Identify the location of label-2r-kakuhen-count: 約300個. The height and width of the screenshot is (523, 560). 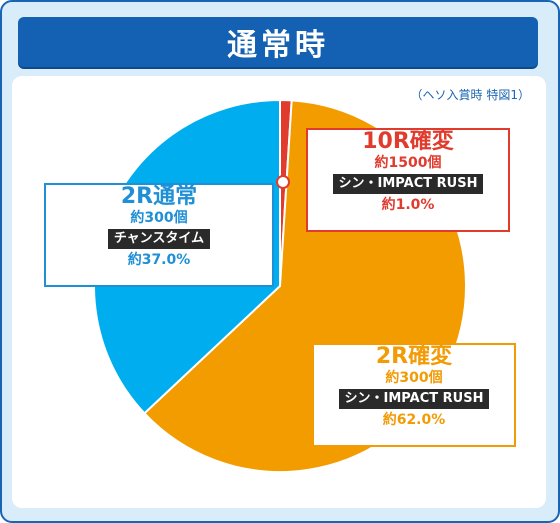
(414, 378).